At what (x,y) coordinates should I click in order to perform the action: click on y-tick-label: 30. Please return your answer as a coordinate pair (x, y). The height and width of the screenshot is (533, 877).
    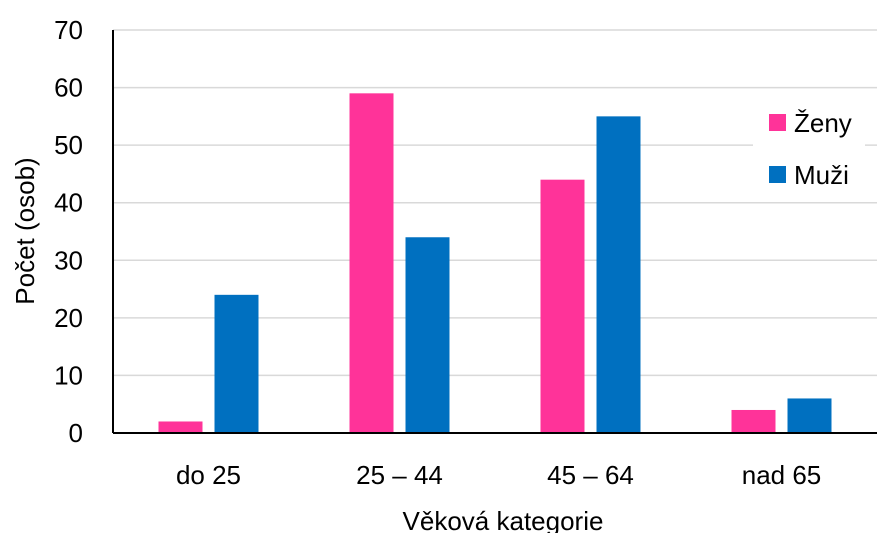
    Looking at the image, I should click on (68, 260).